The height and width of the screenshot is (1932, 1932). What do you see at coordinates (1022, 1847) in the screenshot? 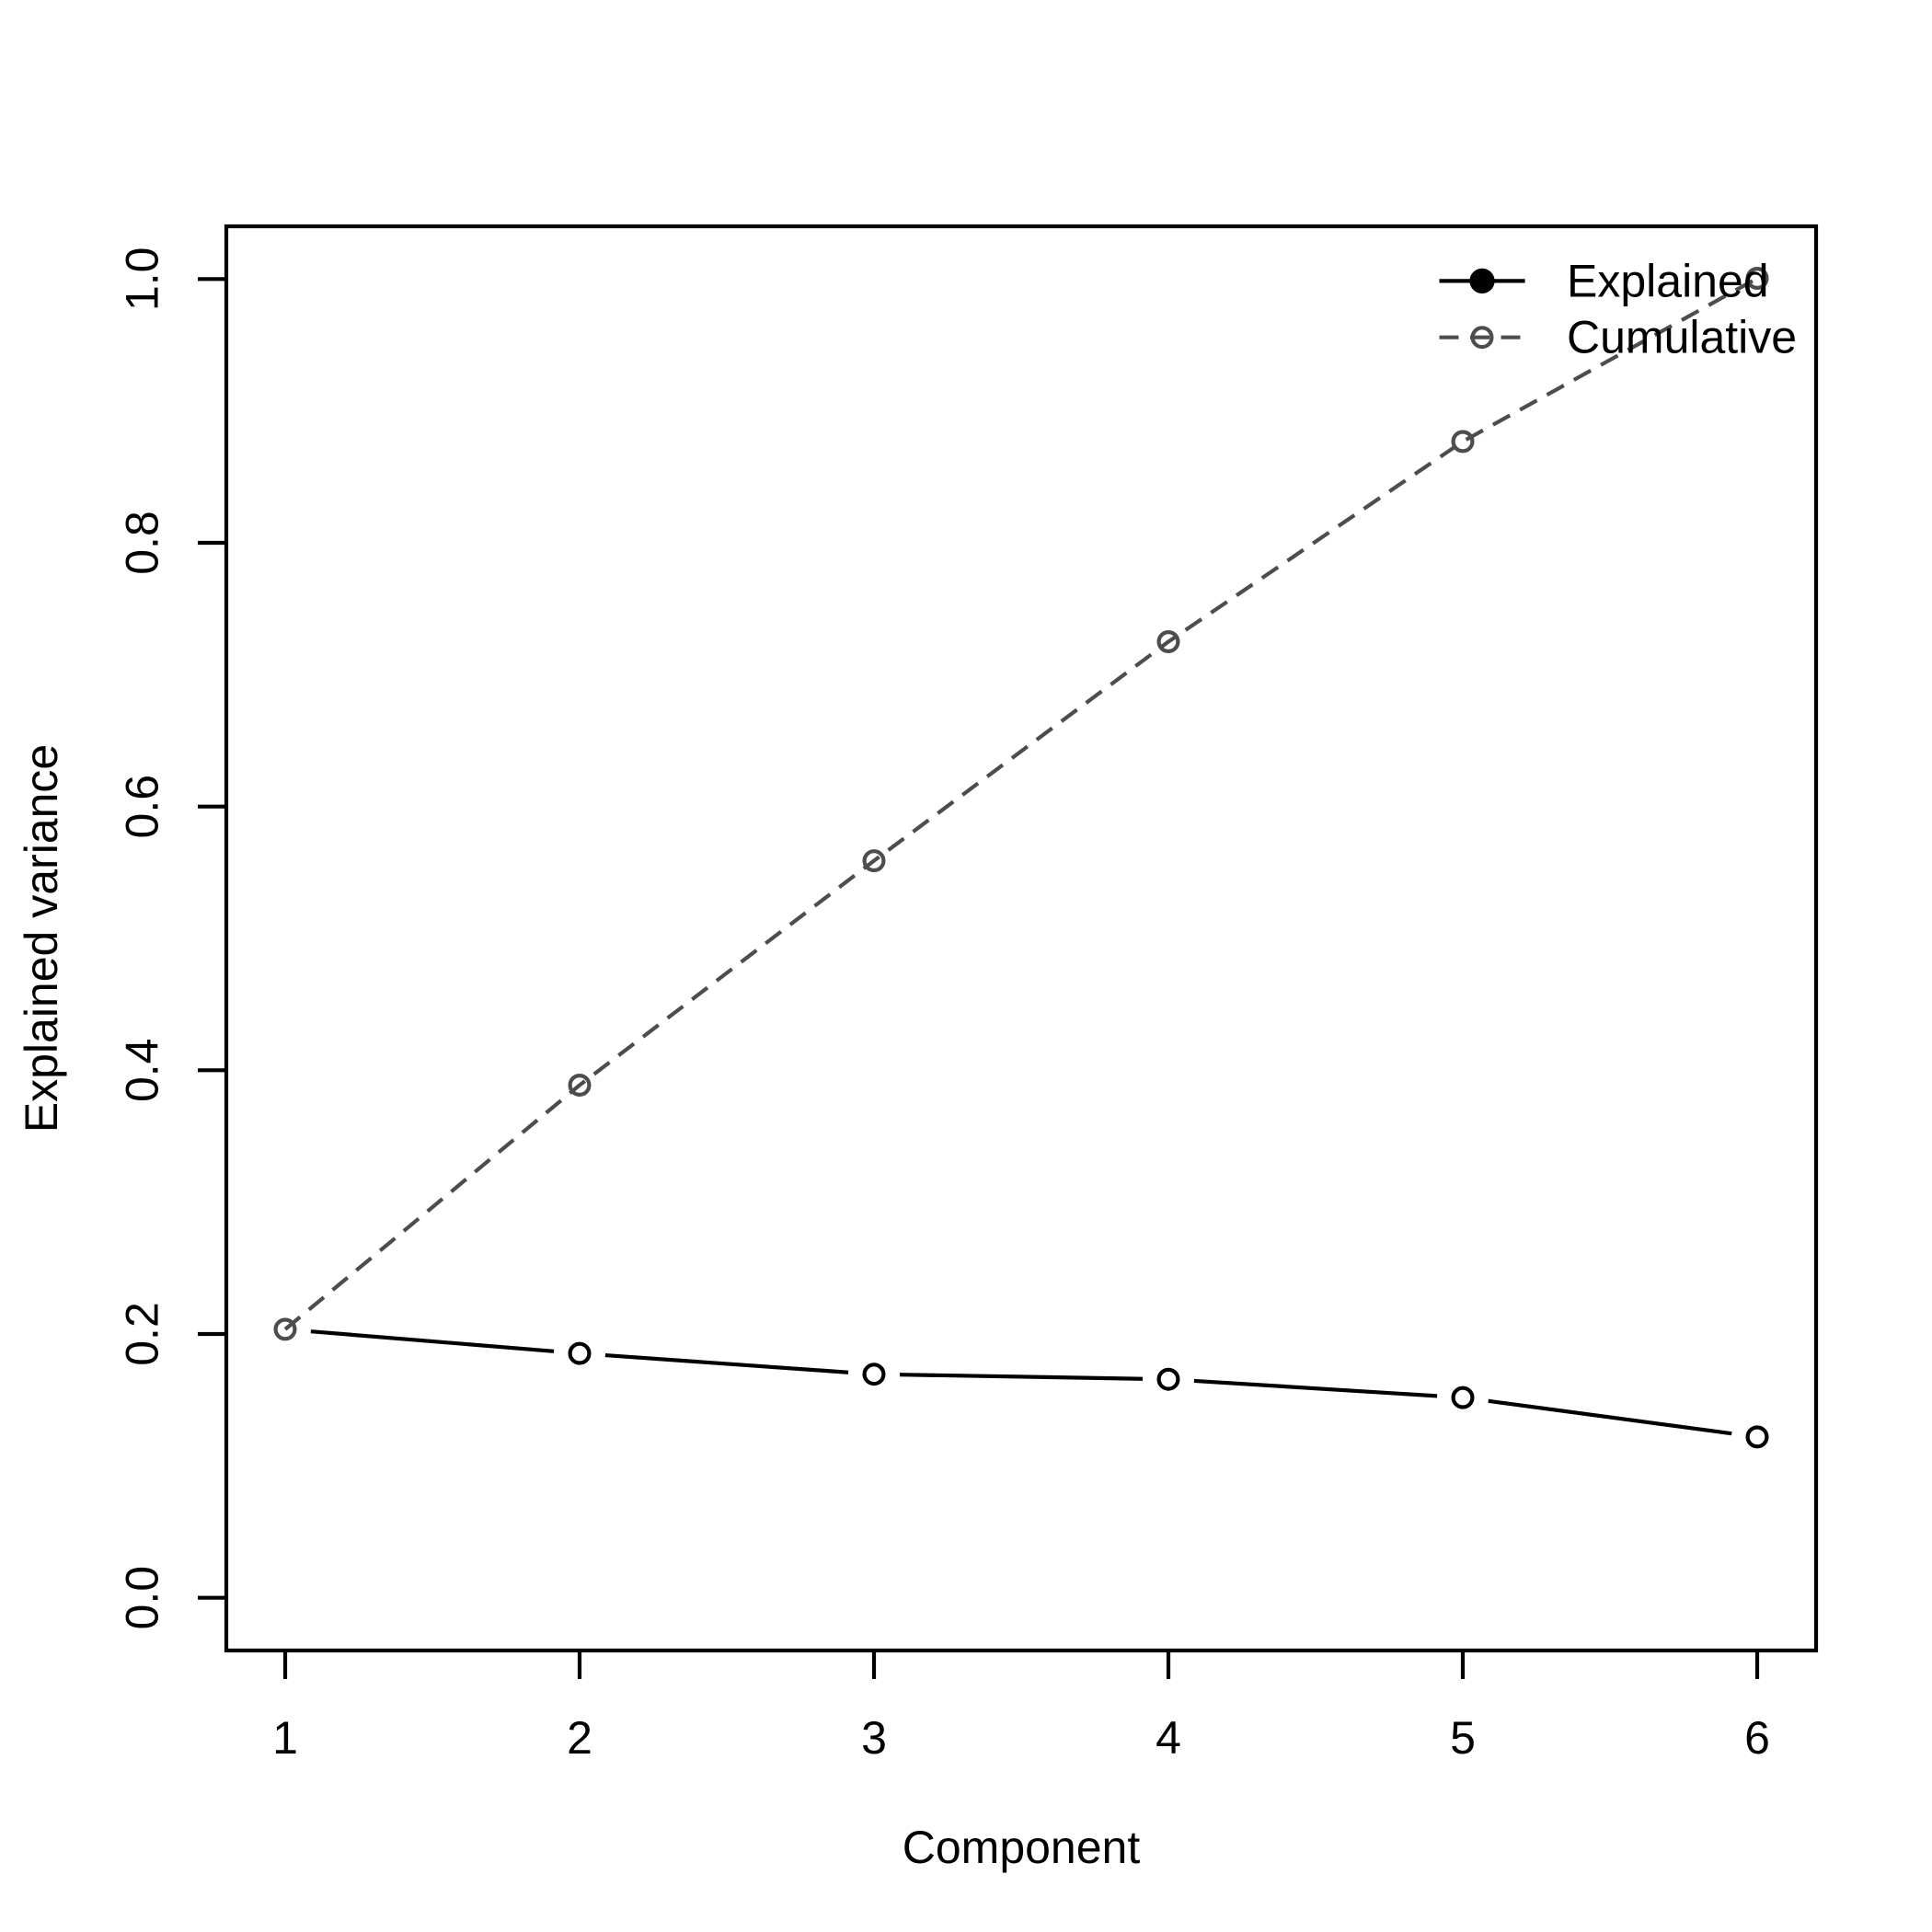
I see `svg-text: Component` at bounding box center [1022, 1847].